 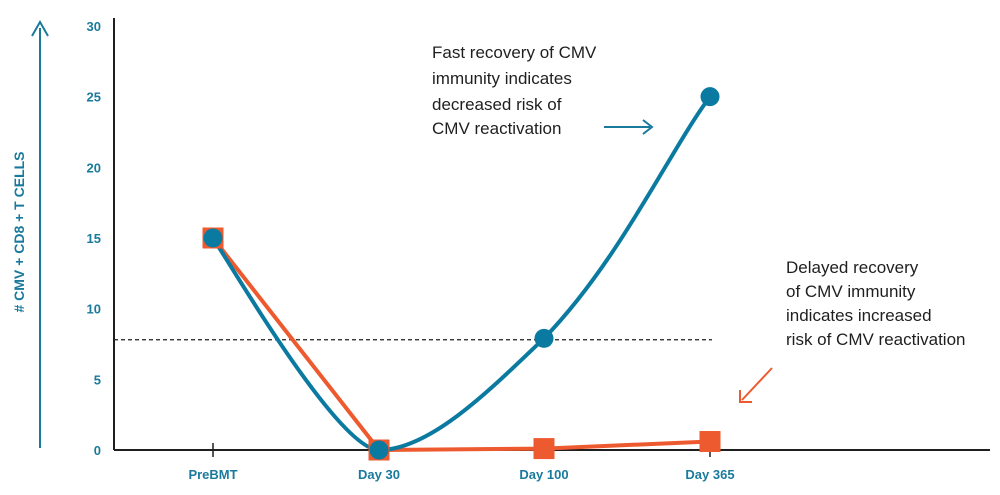 I want to click on annotation-fast-line-1: Fast recovery of CMV, so click(x=514, y=52).